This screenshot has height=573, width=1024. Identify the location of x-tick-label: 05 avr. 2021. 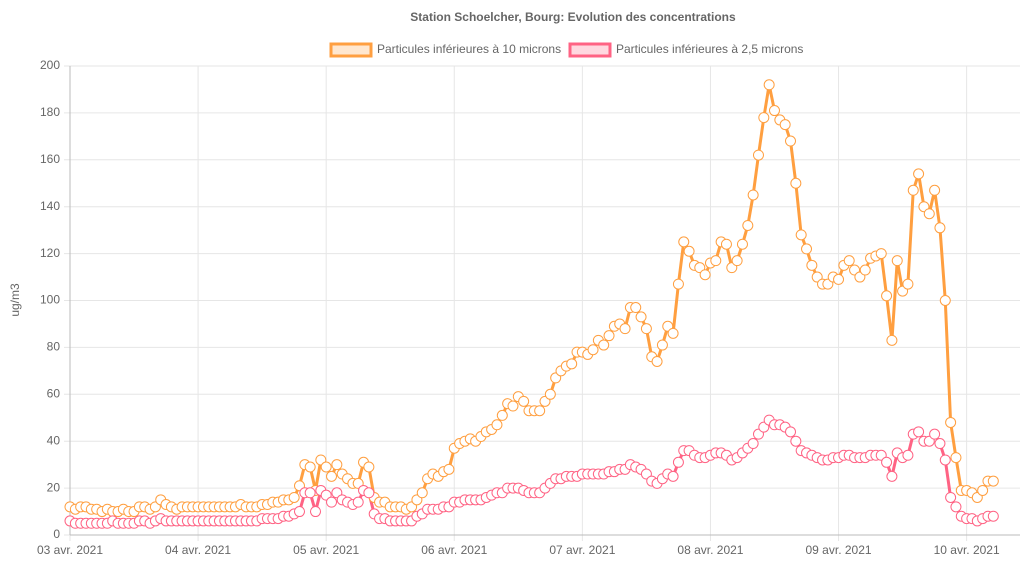
(326, 550).